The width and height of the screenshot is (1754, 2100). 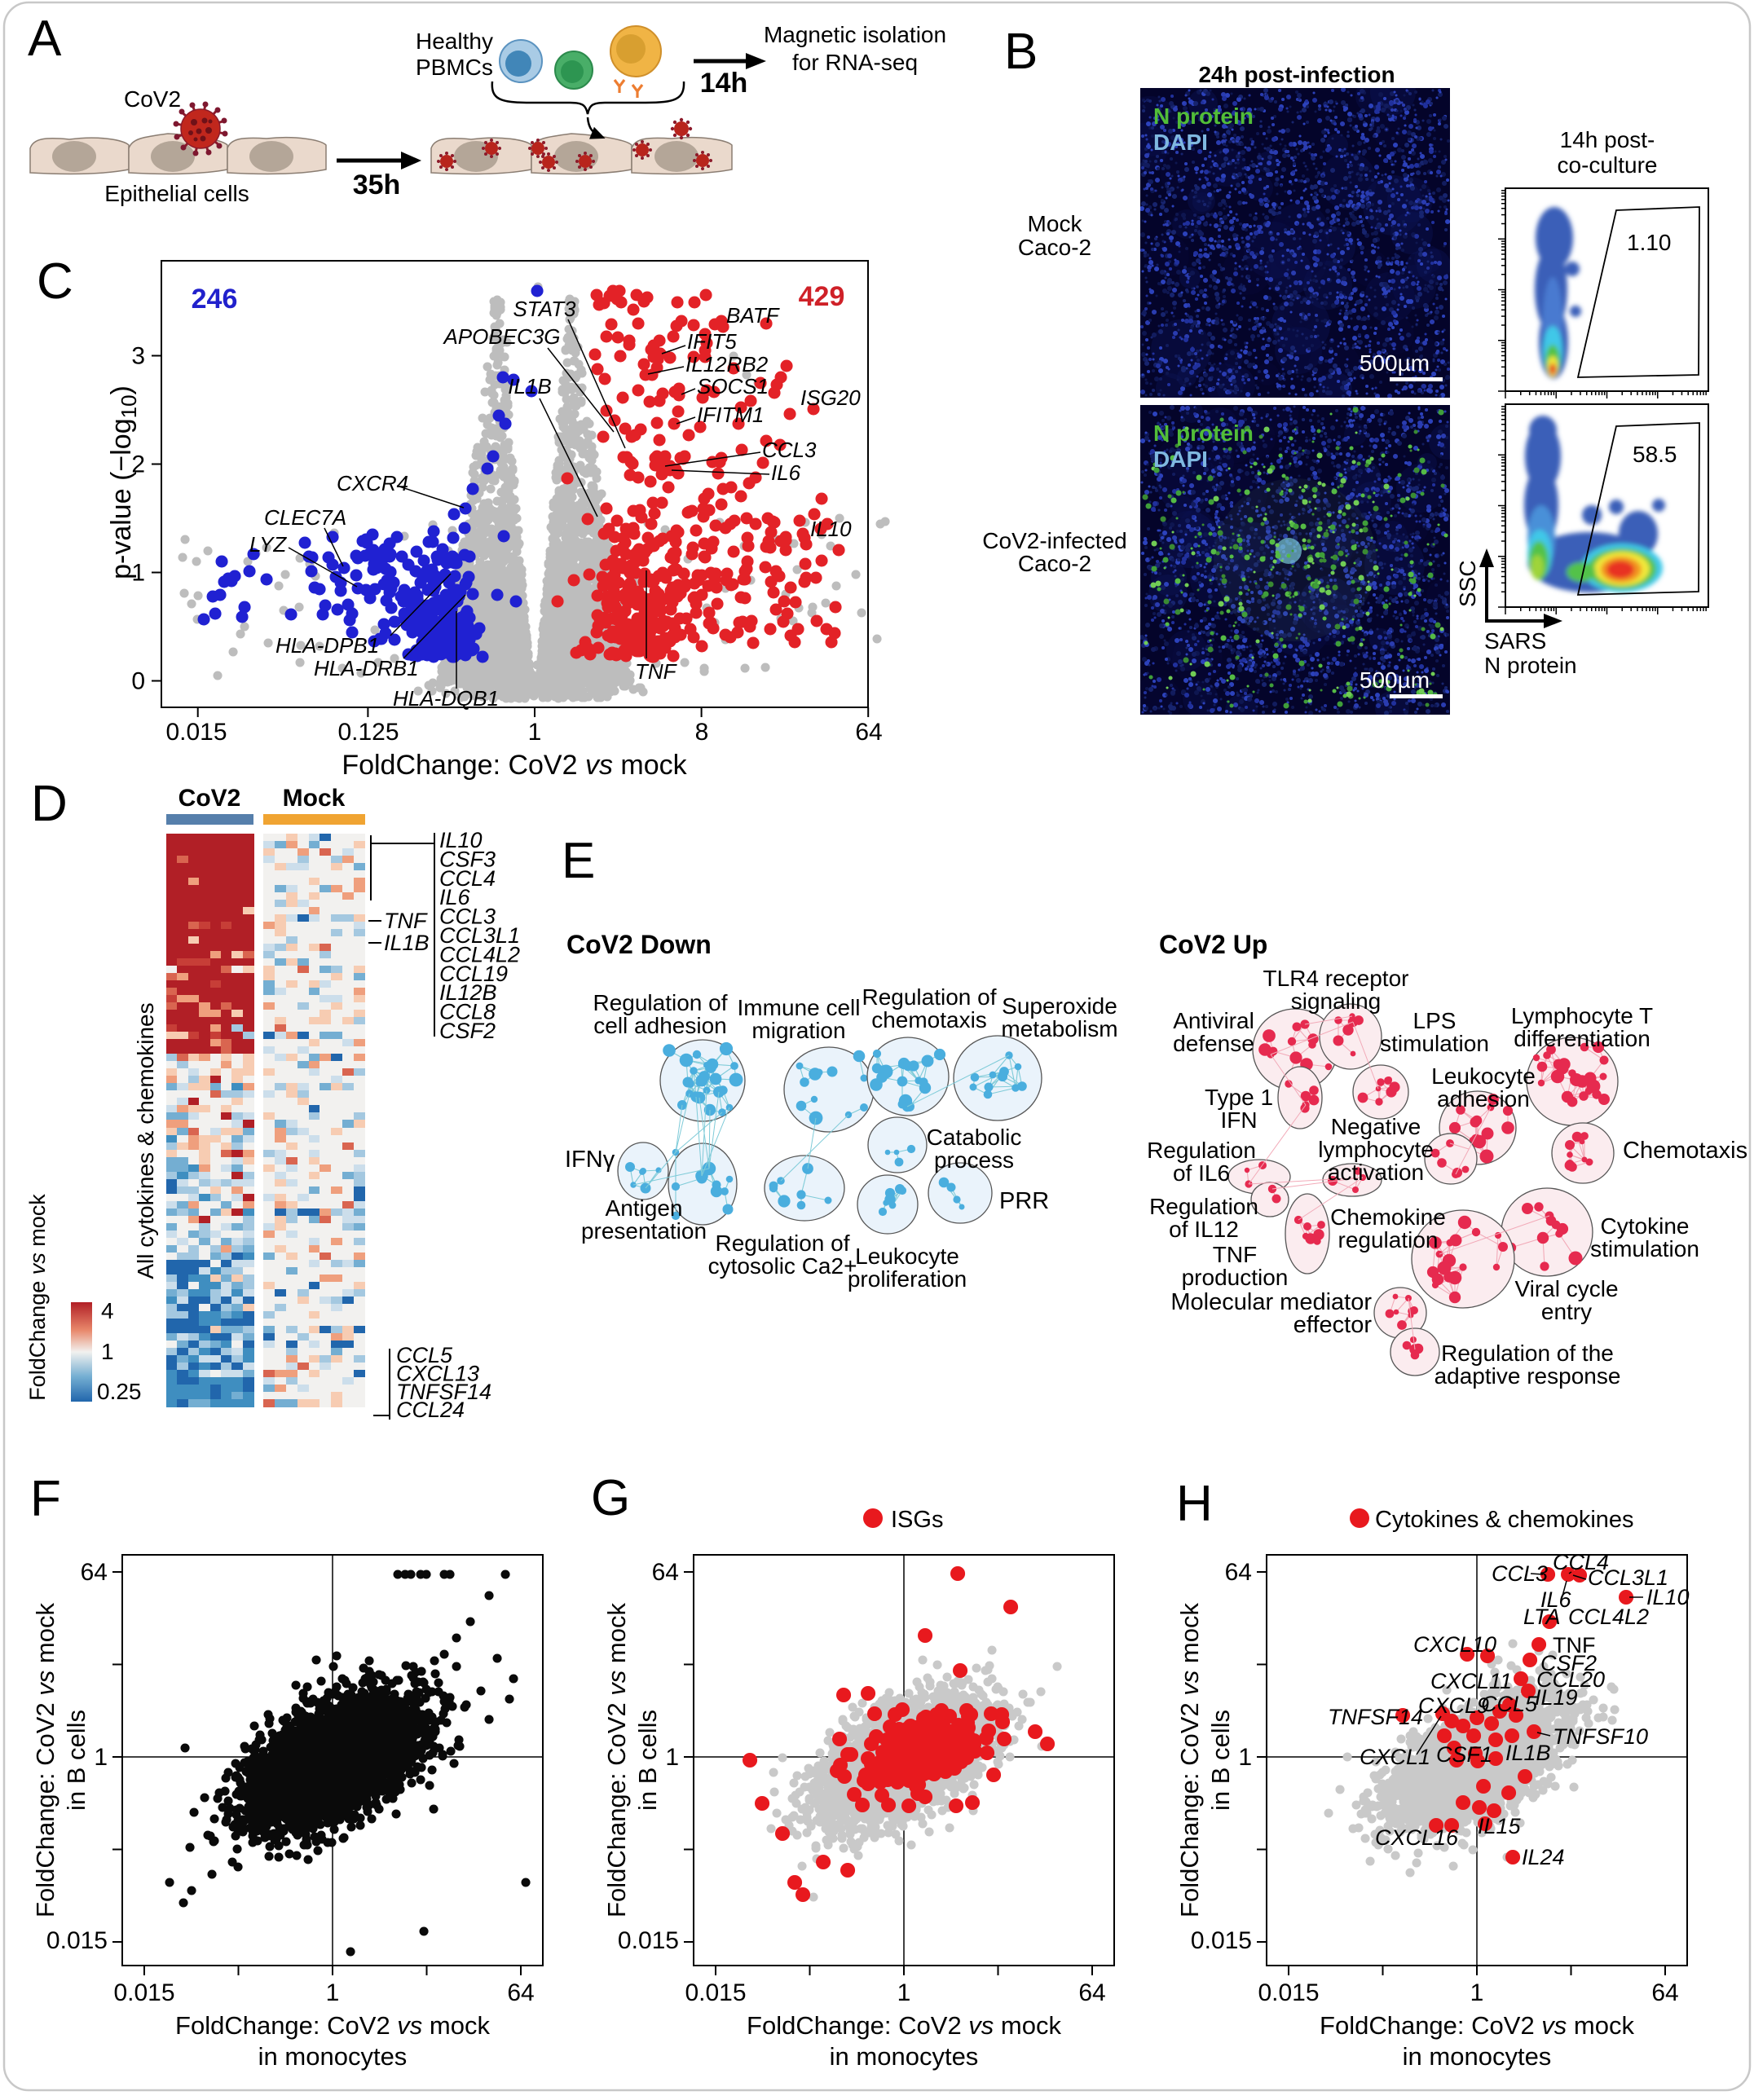 What do you see at coordinates (152, 99) in the screenshot?
I see `svg-text: CoV2` at bounding box center [152, 99].